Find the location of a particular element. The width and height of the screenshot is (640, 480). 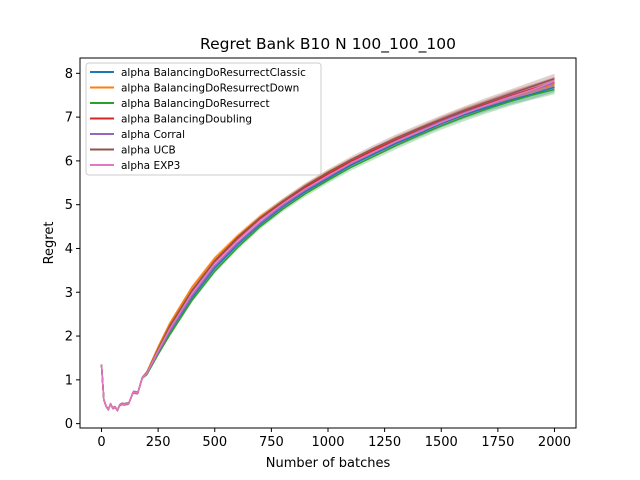

legend-label: alpha BalancingDoResurrectDown is located at coordinates (210, 88).